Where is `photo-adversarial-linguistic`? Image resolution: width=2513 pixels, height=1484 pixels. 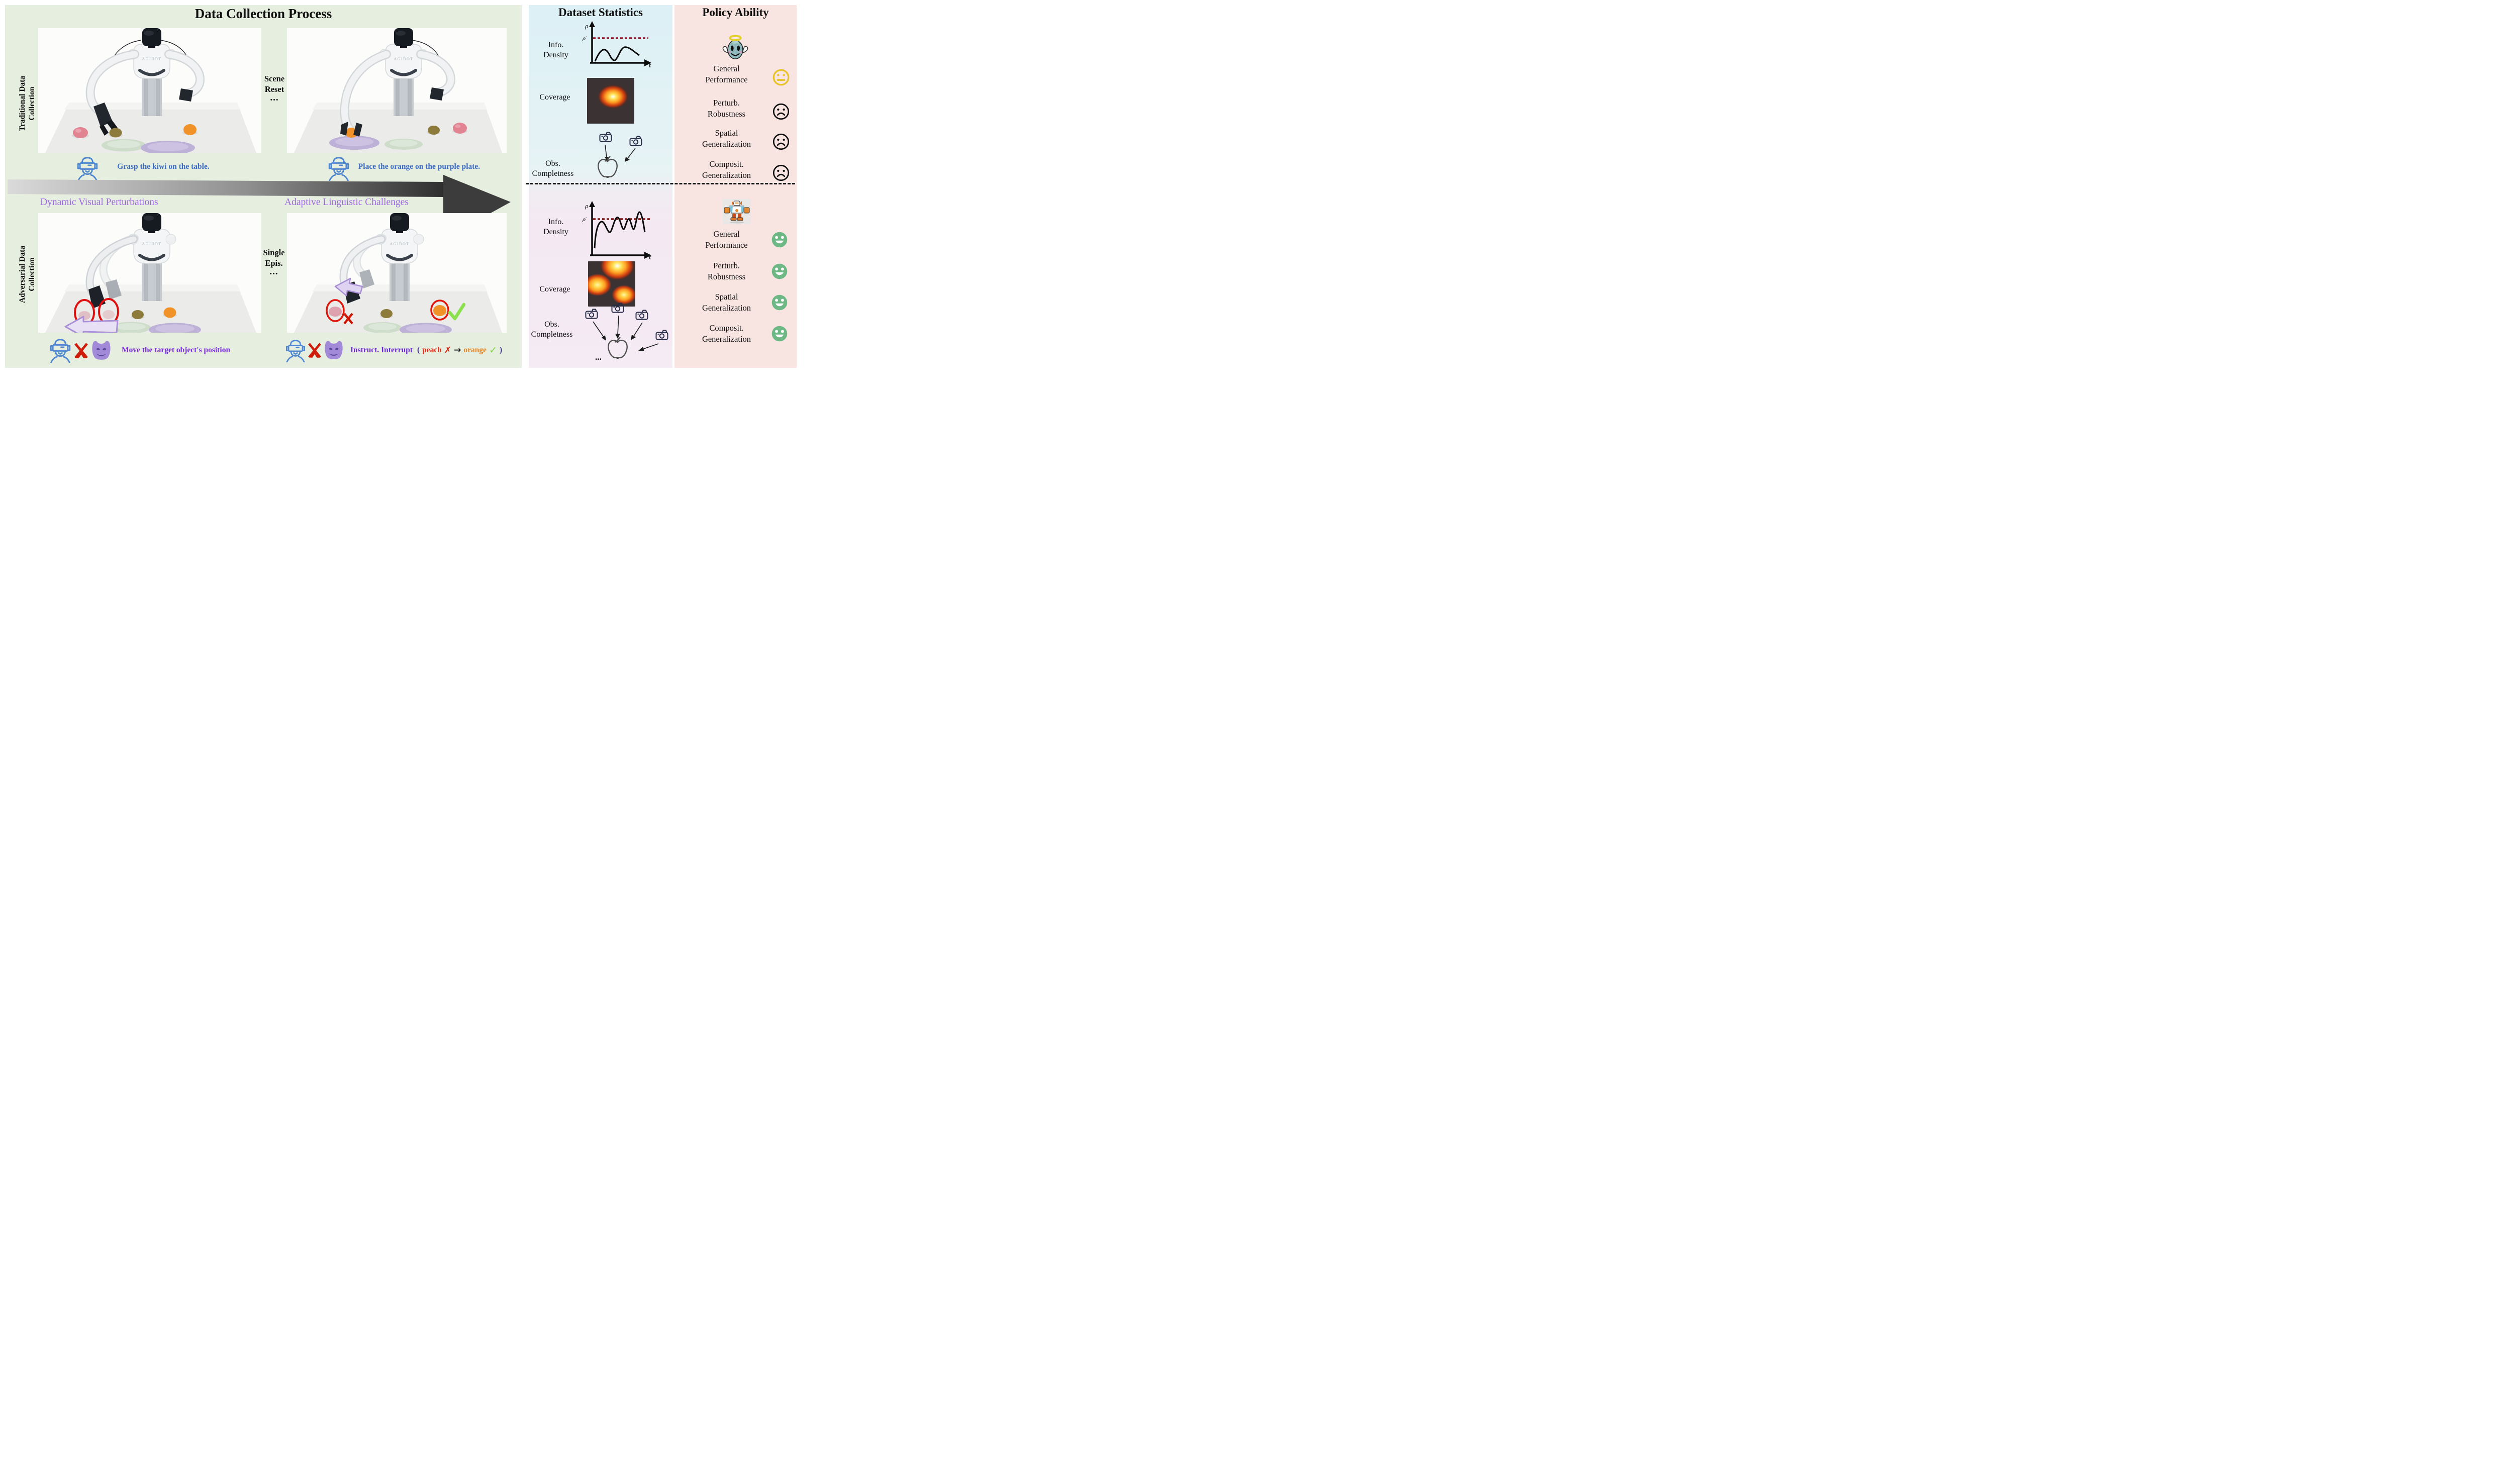
photo-adversarial-linguistic is located at coordinates (397, 273).